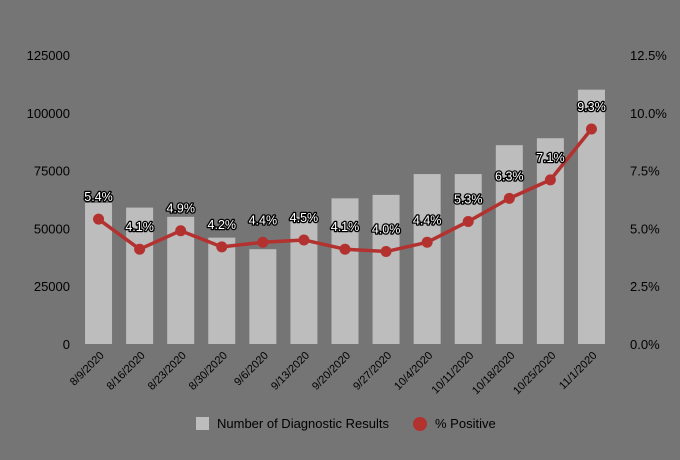  I want to click on data-label: 5.4%, so click(98, 197).